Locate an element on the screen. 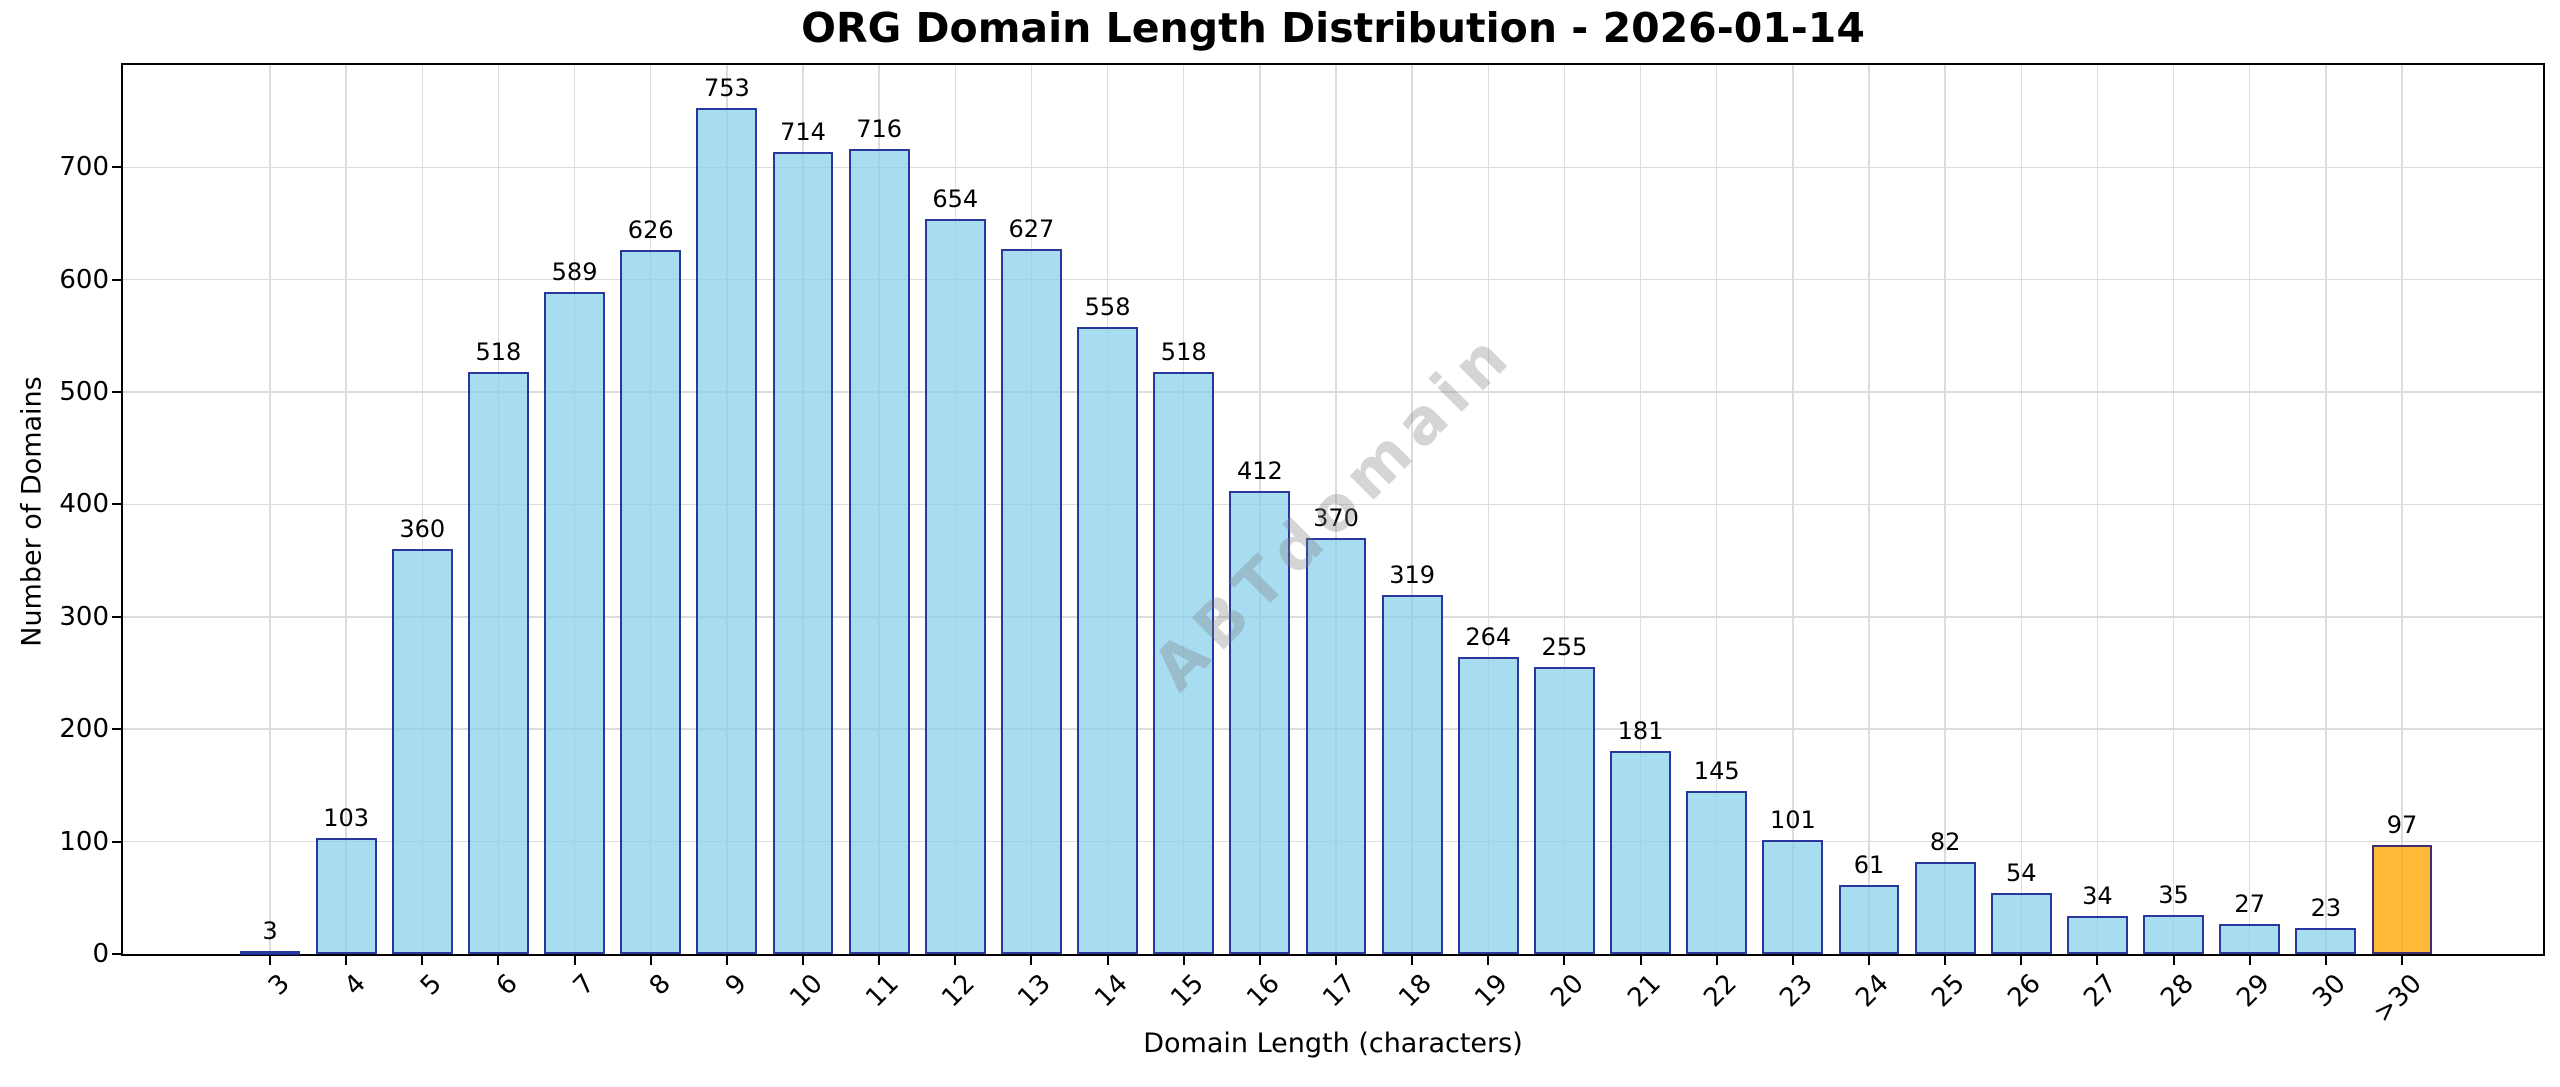 This screenshot has width=2560, height=1087. bar-value-label: 101 is located at coordinates (1792, 820).